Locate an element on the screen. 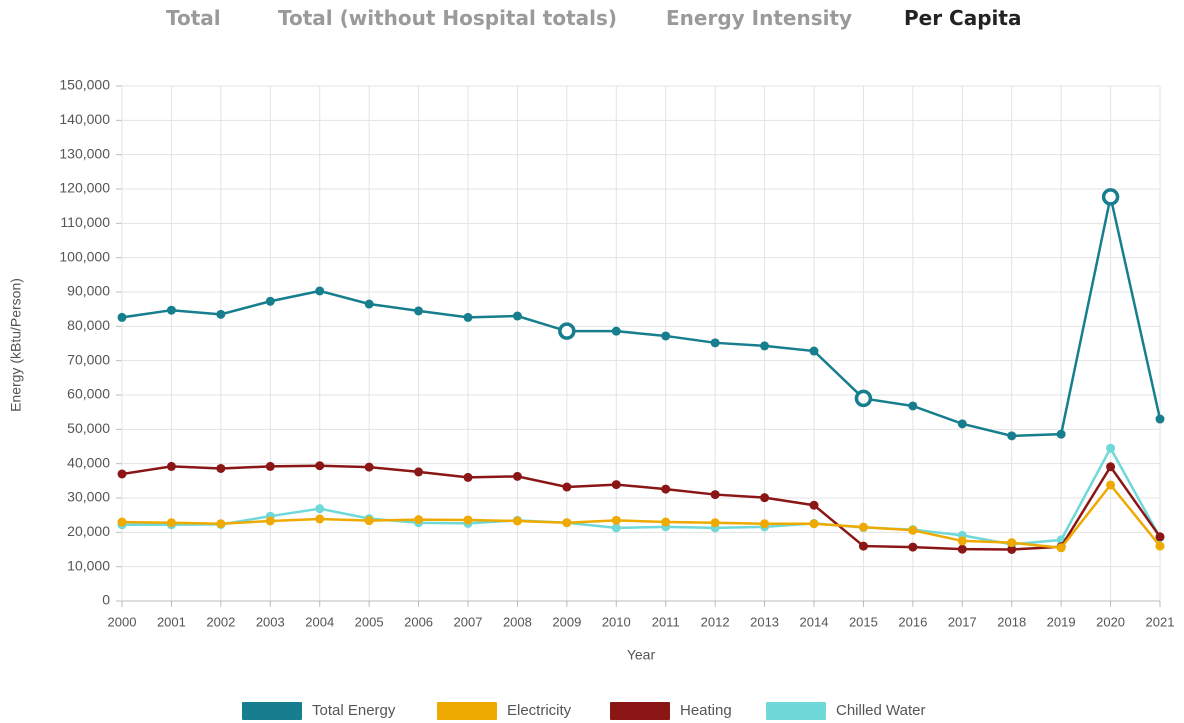 Image resolution: width=1184 pixels, height=723 pixels. tab: Total is located at coordinates (193, 18).